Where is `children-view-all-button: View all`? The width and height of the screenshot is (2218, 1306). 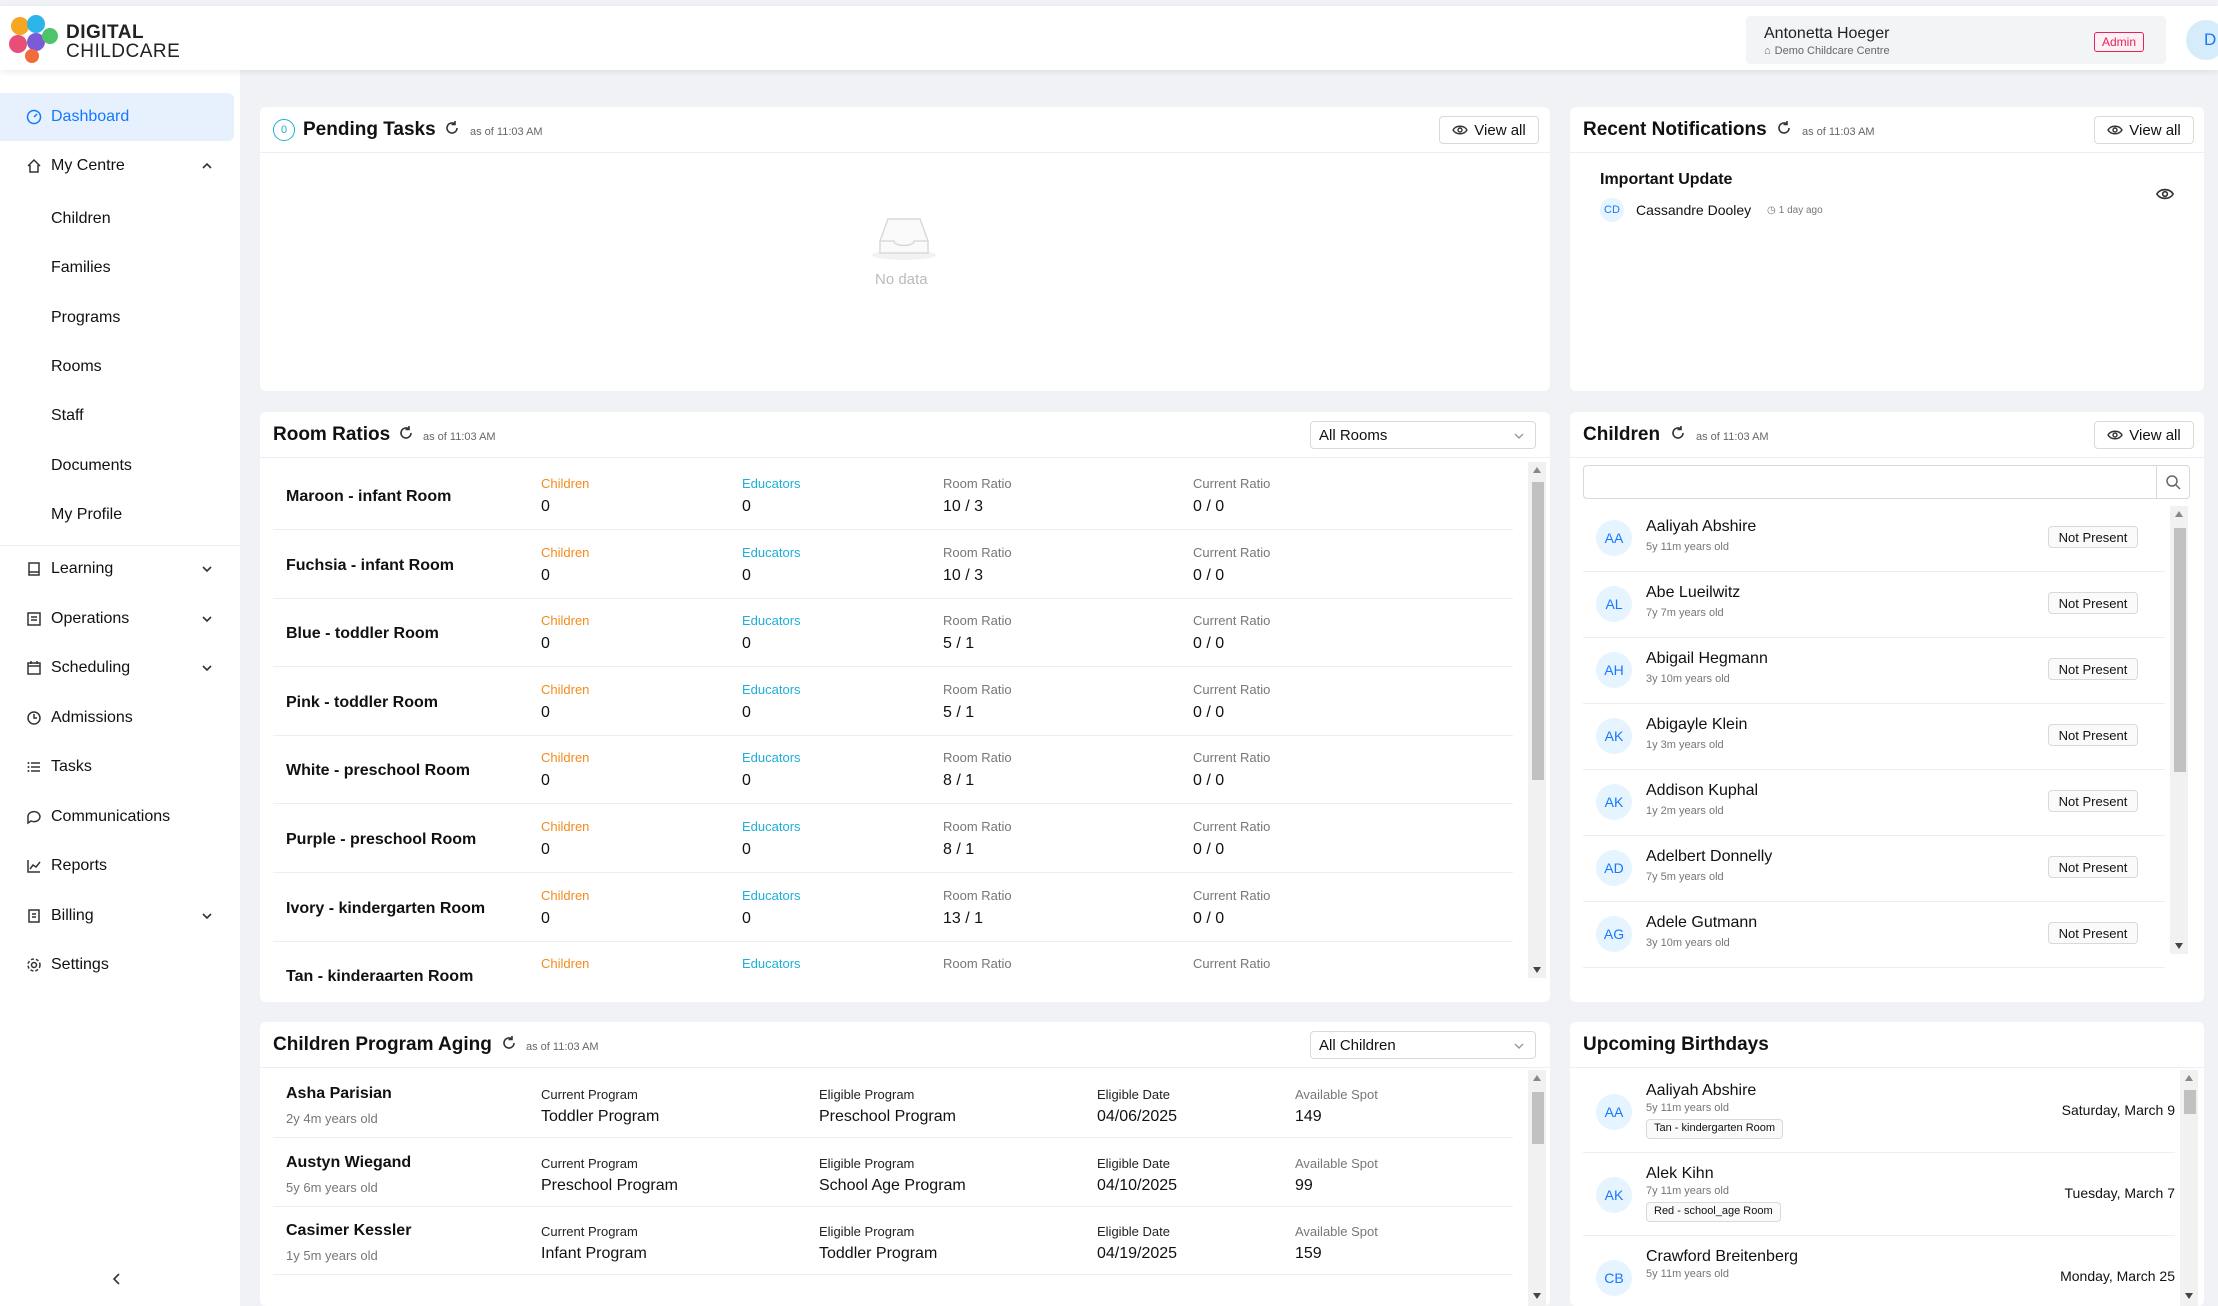 children-view-all-button: View all is located at coordinates (2144, 435).